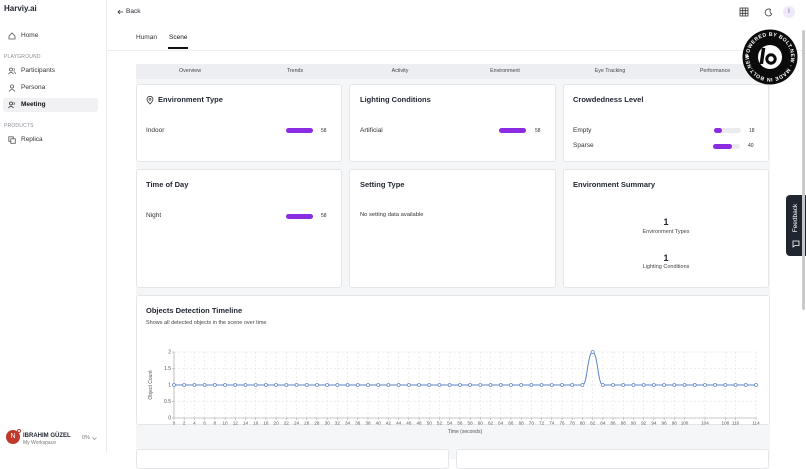  What do you see at coordinates (715, 71) in the screenshot?
I see `subtab: Performance` at bounding box center [715, 71].